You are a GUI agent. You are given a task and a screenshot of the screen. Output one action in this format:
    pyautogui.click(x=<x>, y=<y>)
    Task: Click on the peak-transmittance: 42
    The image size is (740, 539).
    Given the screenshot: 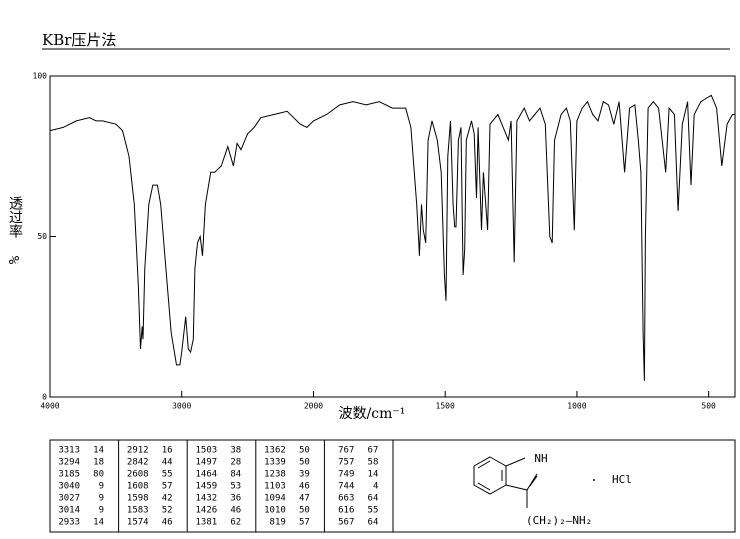 What is the action you would take?
    pyautogui.click(x=167, y=499)
    